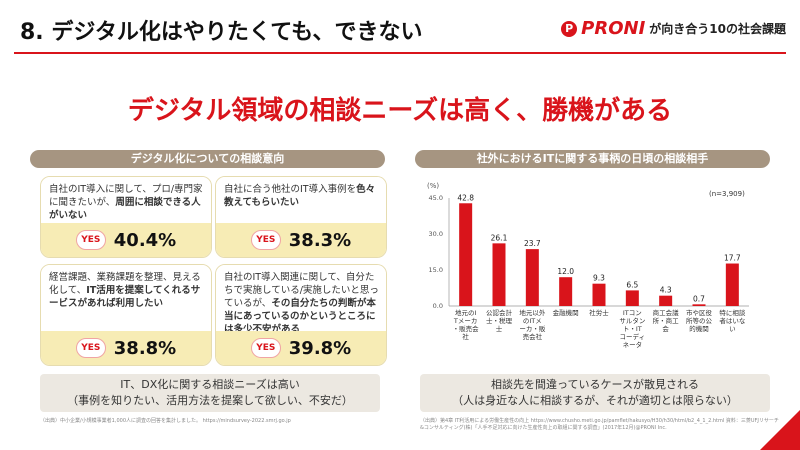 The width and height of the screenshot is (800, 450). What do you see at coordinates (300, 196) in the screenshot?
I see `card-highlight: 色々教えてもらいたい` at bounding box center [300, 196].